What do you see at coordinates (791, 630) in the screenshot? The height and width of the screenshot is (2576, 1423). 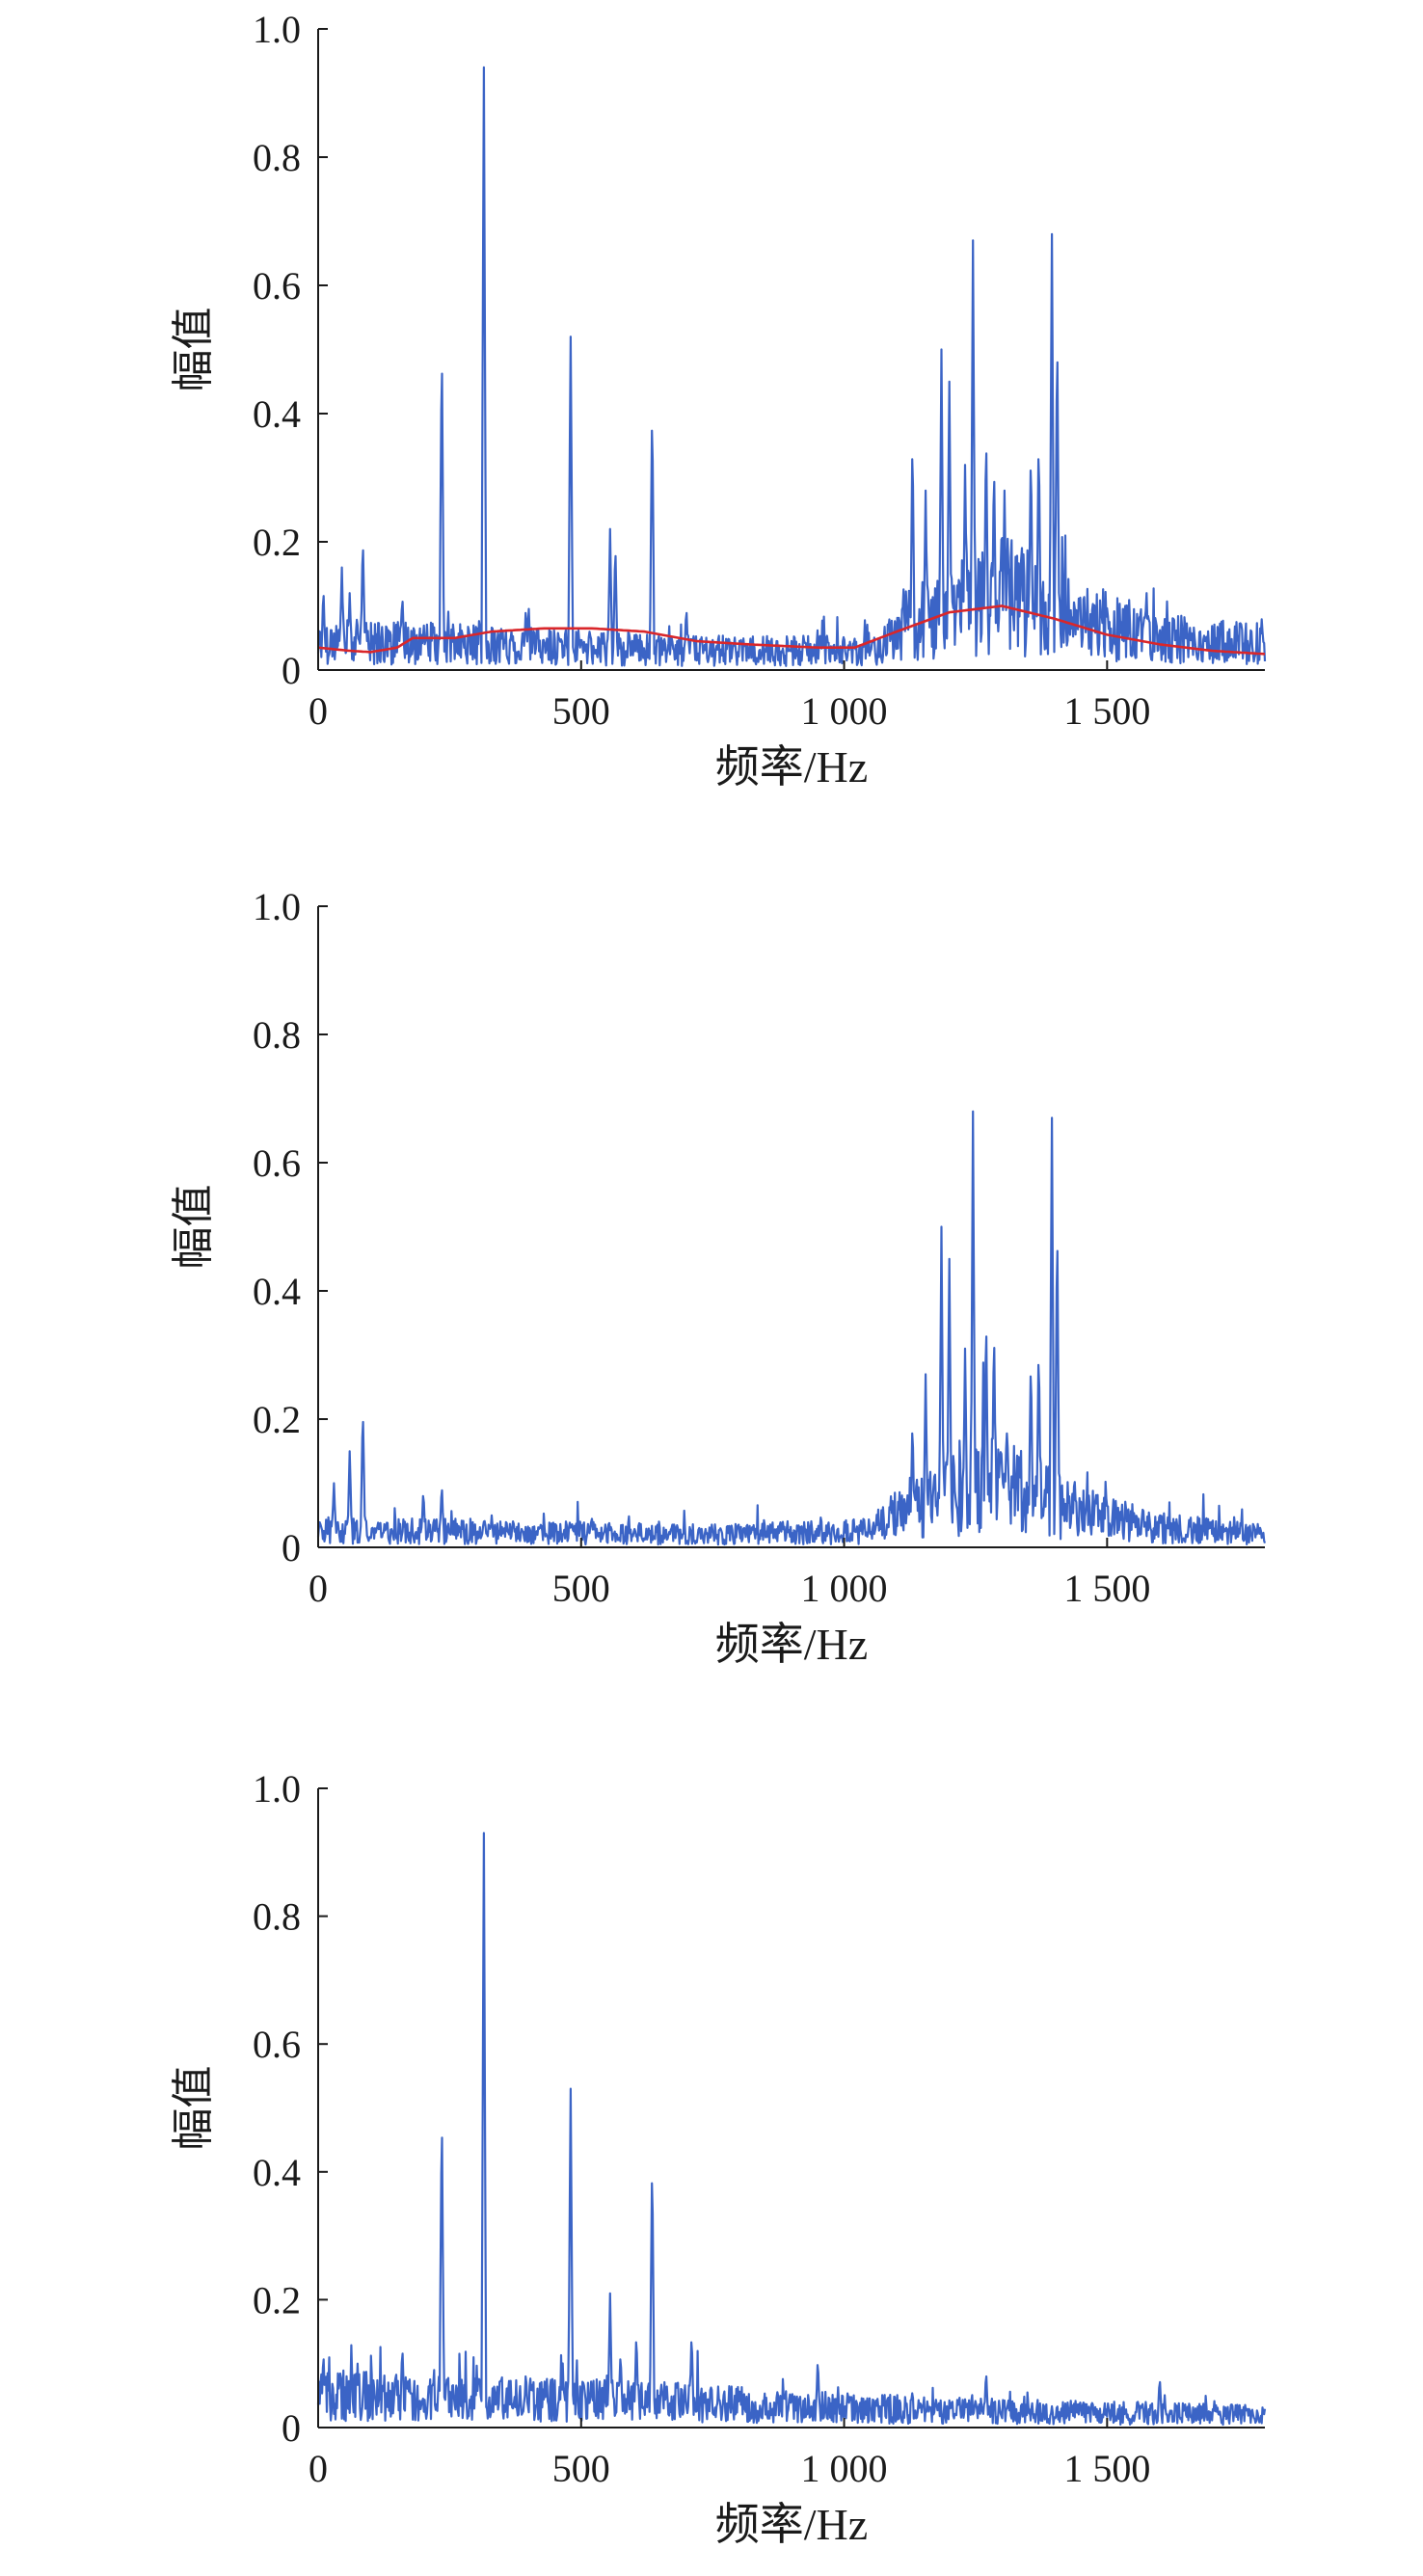 I see `envelope-series-line` at bounding box center [791, 630].